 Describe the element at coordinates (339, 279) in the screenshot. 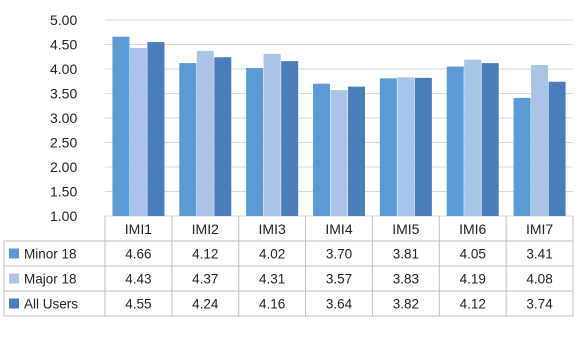

I see `data-label: 3.57` at that location.